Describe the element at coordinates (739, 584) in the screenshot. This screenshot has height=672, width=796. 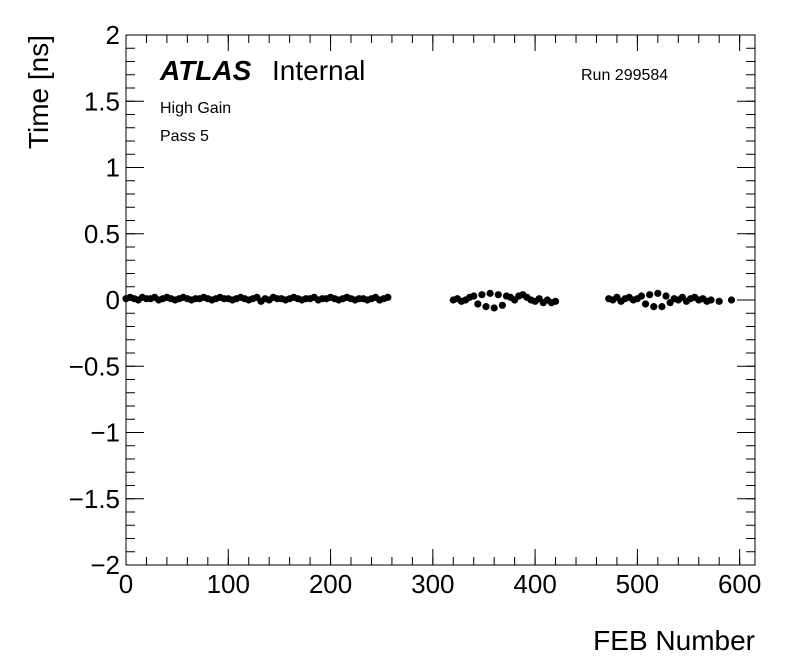
I see `x-tick-label: 600` at that location.